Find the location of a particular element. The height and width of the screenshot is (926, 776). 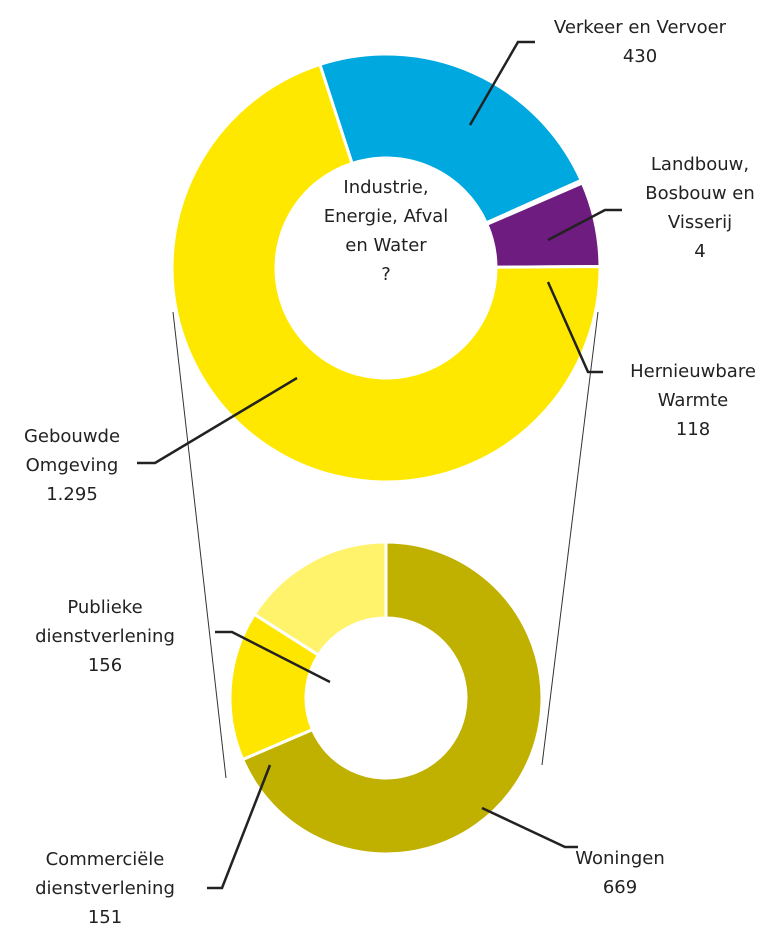

segment-label: Landbouw, Bosbouw en Visserij is located at coordinates (700, 193).